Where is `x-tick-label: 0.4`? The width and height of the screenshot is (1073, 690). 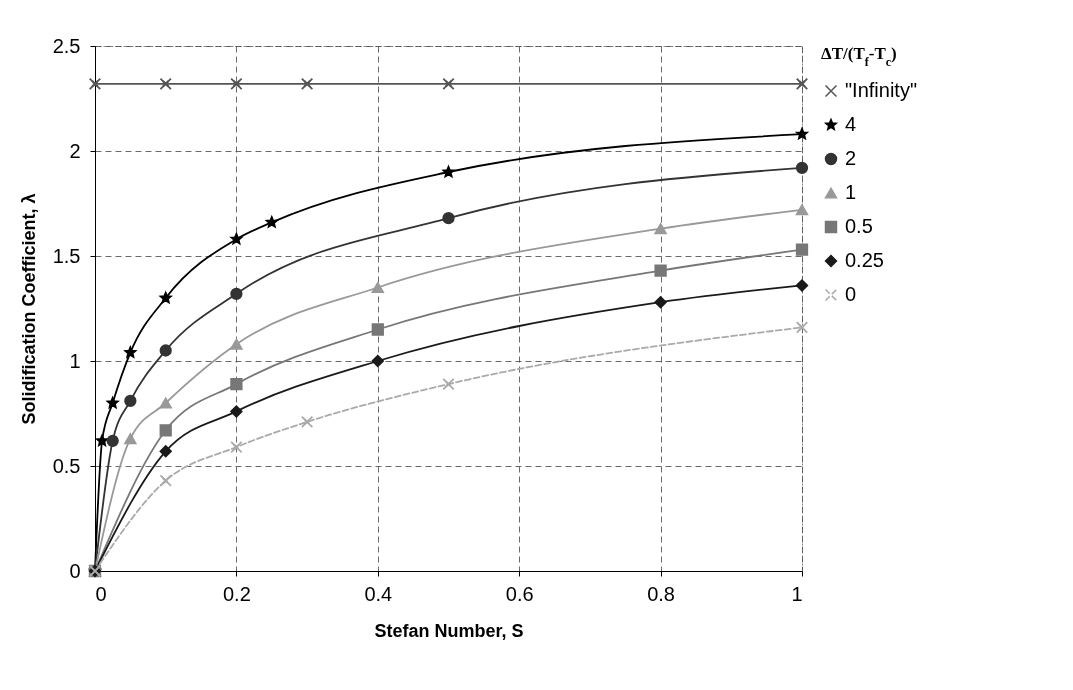 x-tick-label: 0.4 is located at coordinates (378, 593).